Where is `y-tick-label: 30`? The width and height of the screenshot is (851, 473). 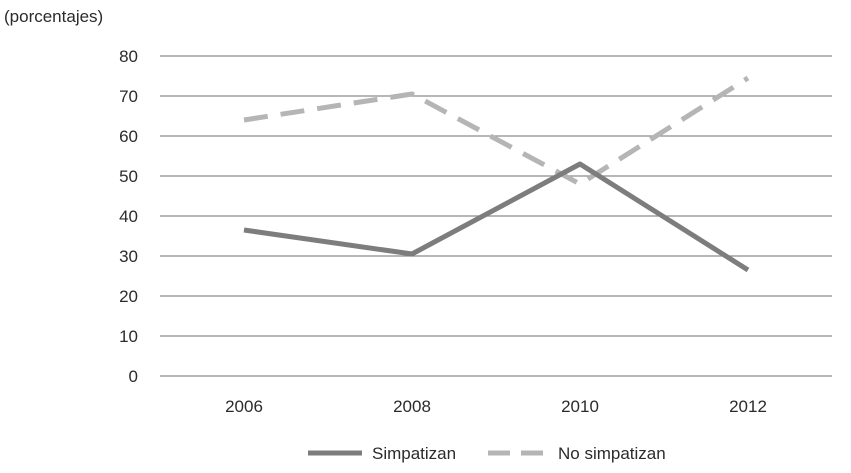 y-tick-label: 30 is located at coordinates (128, 256).